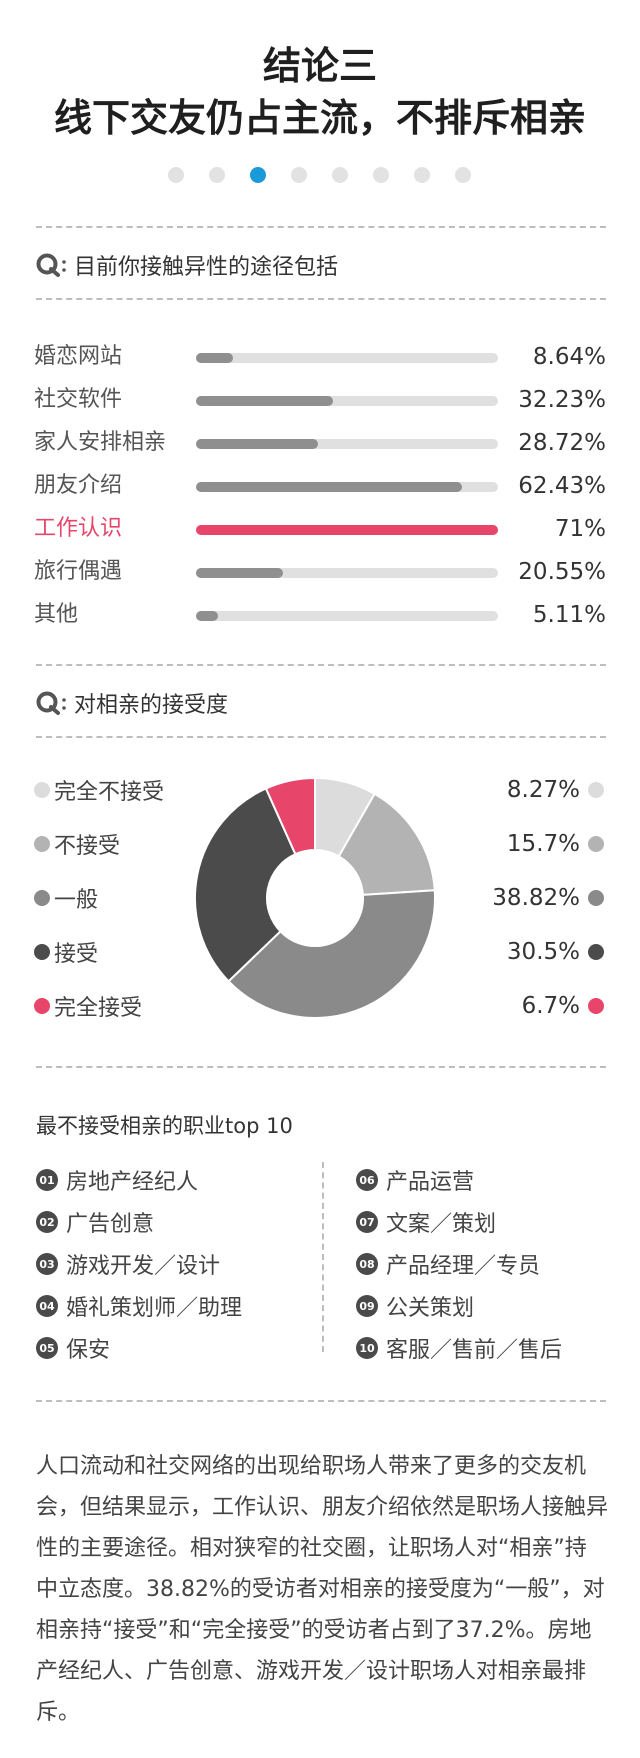 The image size is (640, 1758). Describe the element at coordinates (543, 952) in the screenshot. I see `slice-value-label: 30.5%` at that location.